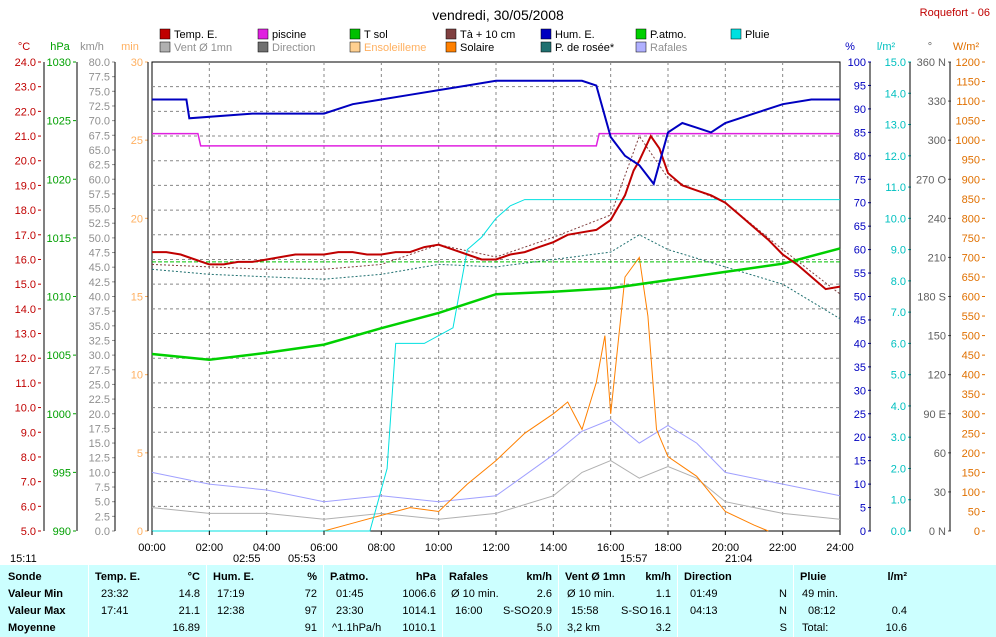 The height and width of the screenshot is (637, 996). Describe the element at coordinates (971, 258) in the screenshot. I see `axis-tick-label: 700` at that location.